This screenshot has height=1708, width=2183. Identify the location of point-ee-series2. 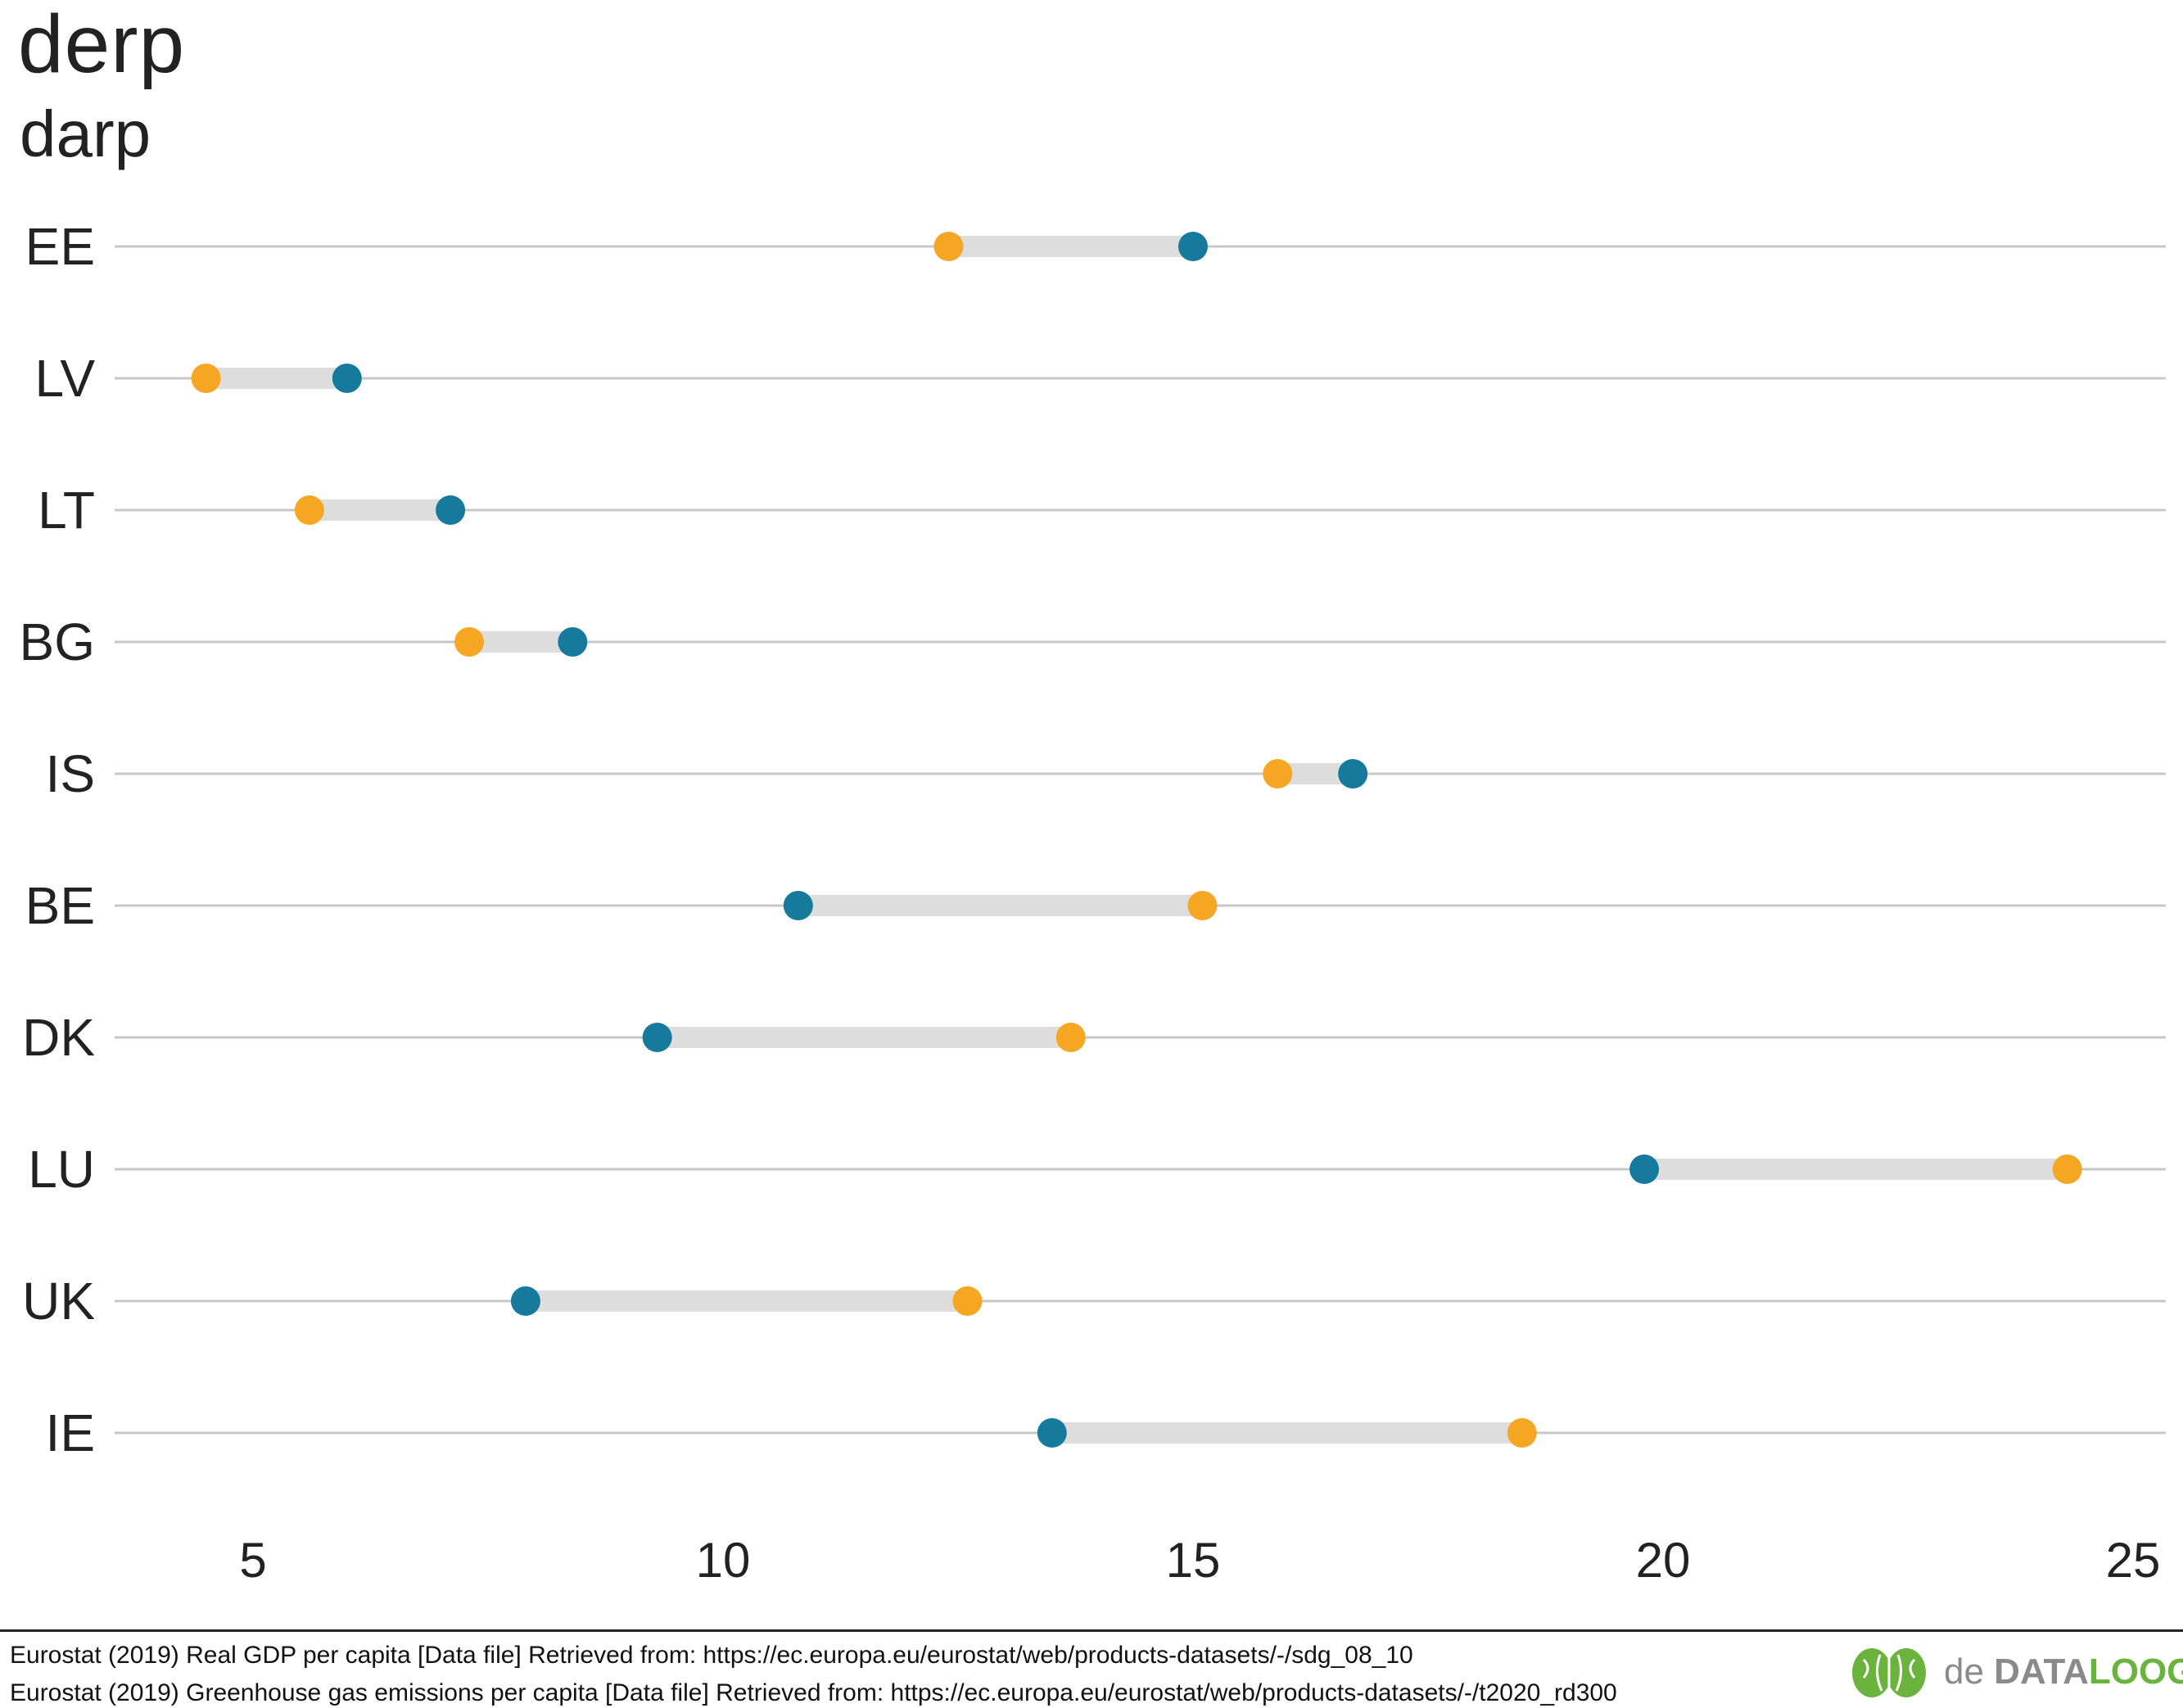
(1193, 246).